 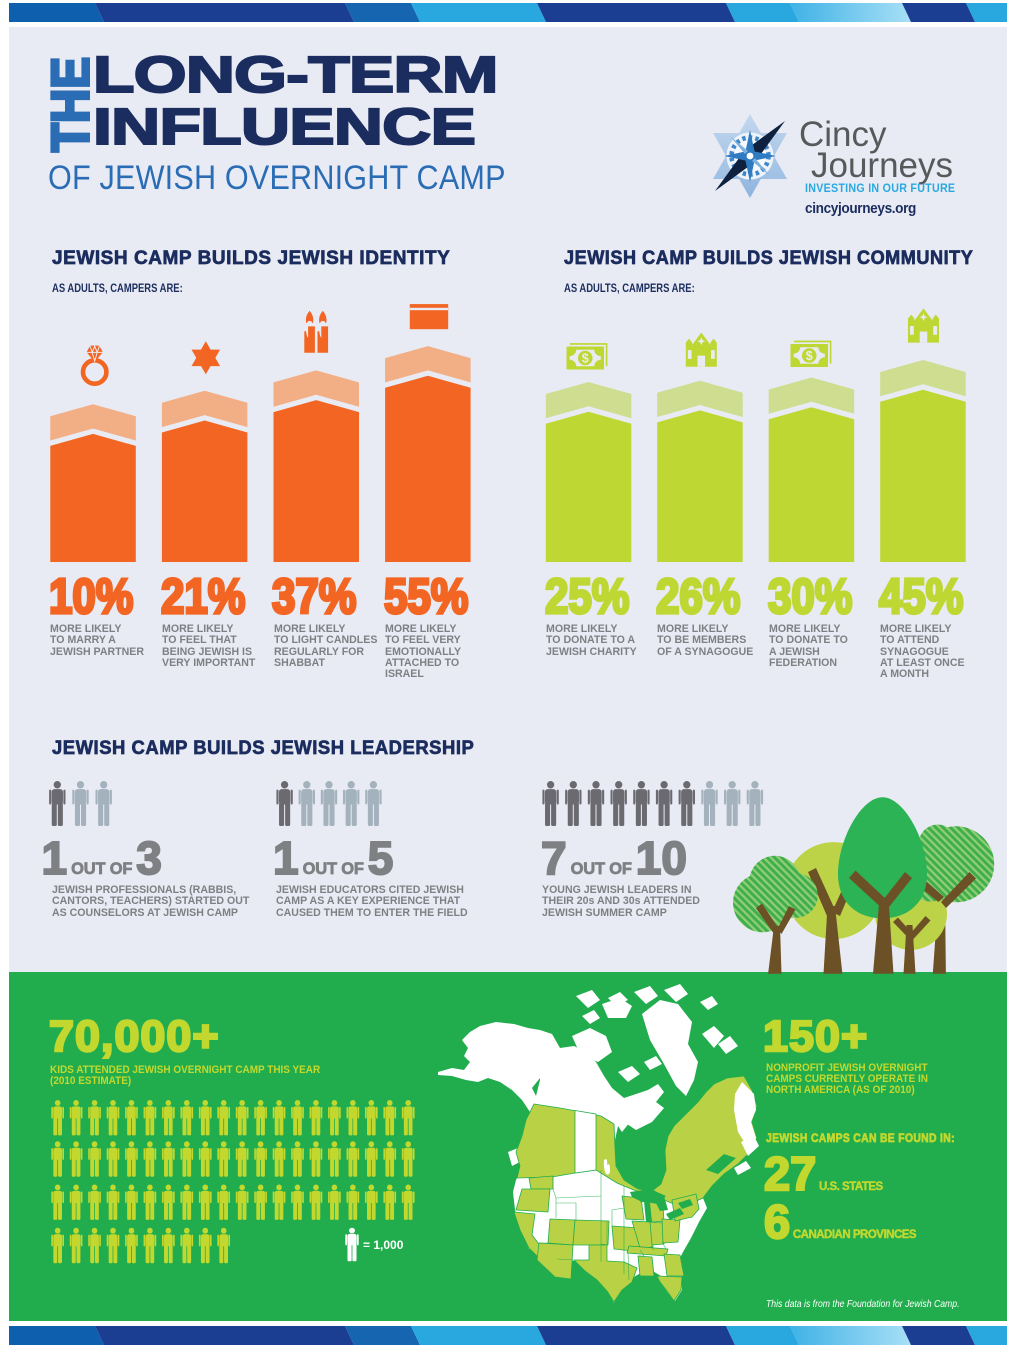 I want to click on svg-text: THE, so click(x=69, y=104).